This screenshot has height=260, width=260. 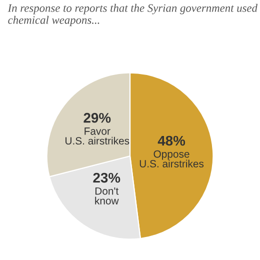 What do you see at coordinates (106, 177) in the screenshot?
I see `data-label: 23%` at bounding box center [106, 177].